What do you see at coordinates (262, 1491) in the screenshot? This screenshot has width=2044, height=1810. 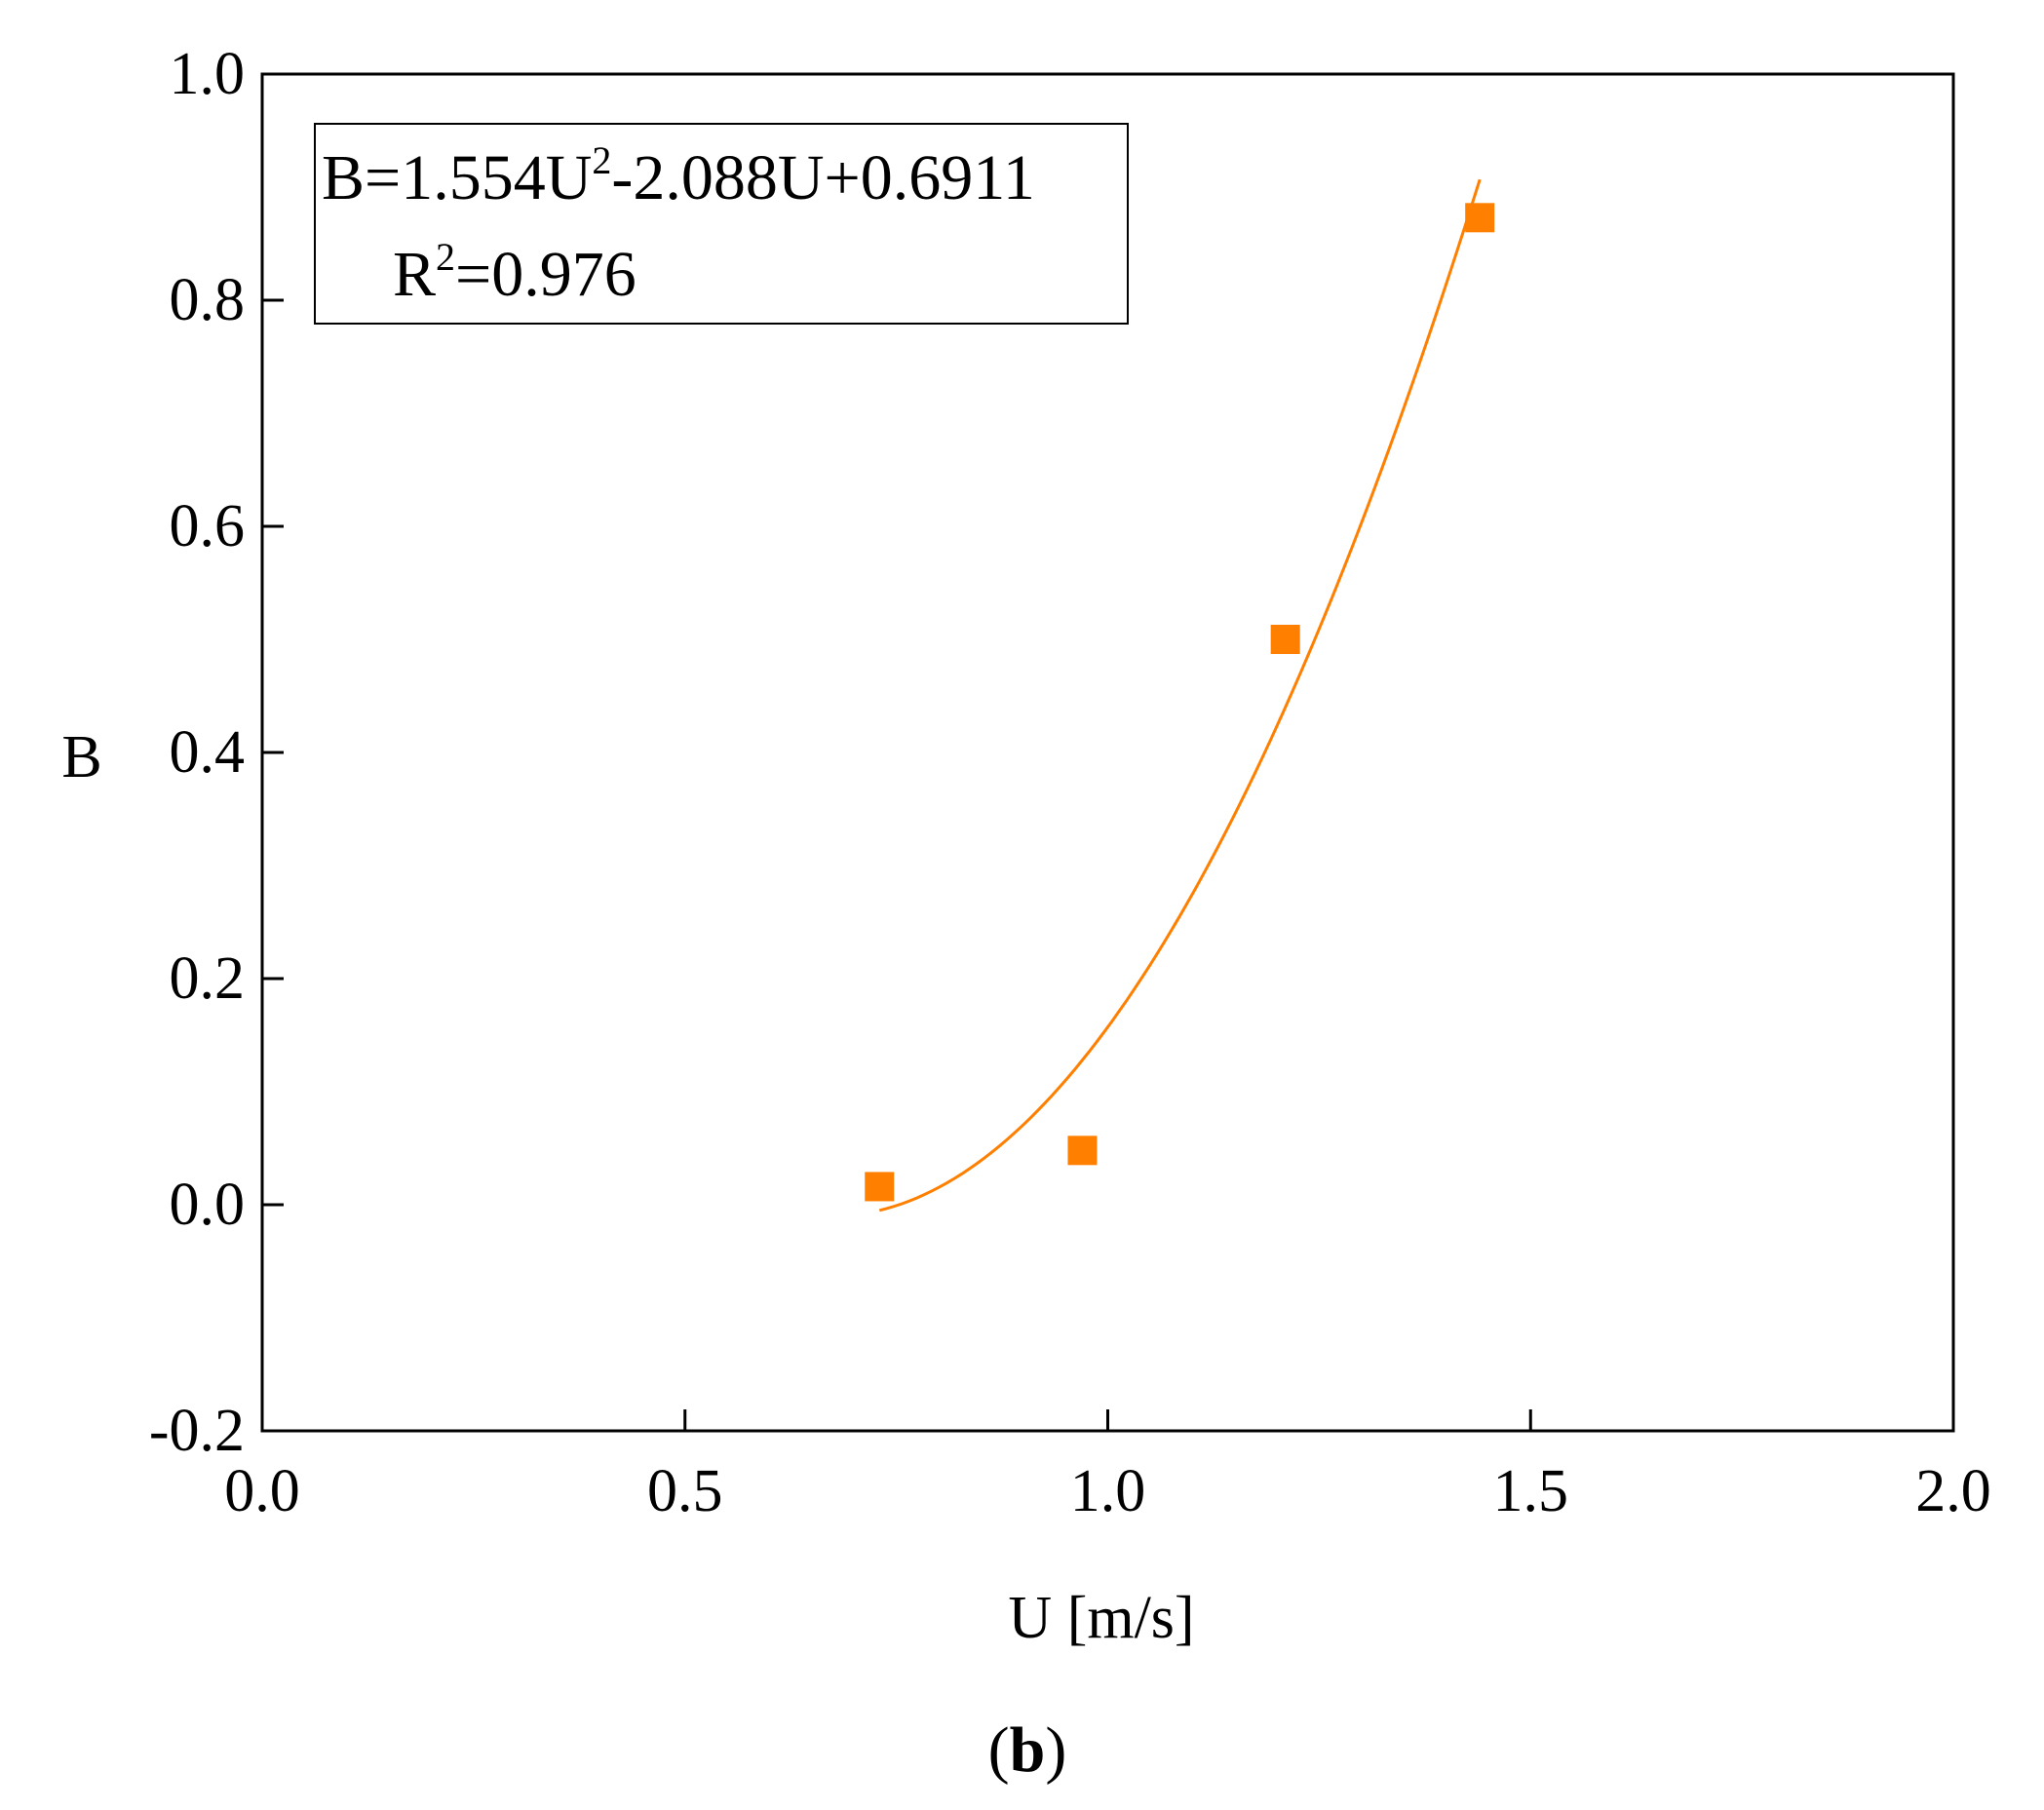 I see `x-tick-label: 0.0` at bounding box center [262, 1491].